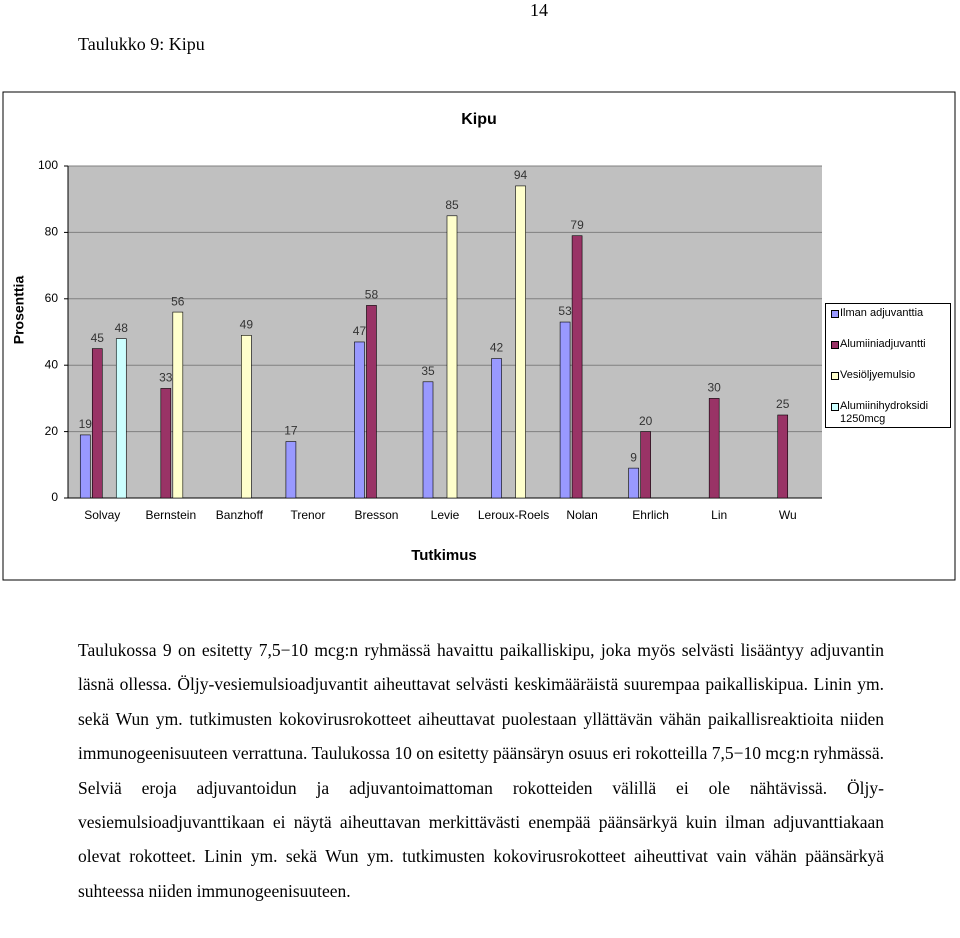 The height and width of the screenshot is (938, 960). What do you see at coordinates (240, 515) in the screenshot?
I see `x-tick-label: Banzhoff` at bounding box center [240, 515].